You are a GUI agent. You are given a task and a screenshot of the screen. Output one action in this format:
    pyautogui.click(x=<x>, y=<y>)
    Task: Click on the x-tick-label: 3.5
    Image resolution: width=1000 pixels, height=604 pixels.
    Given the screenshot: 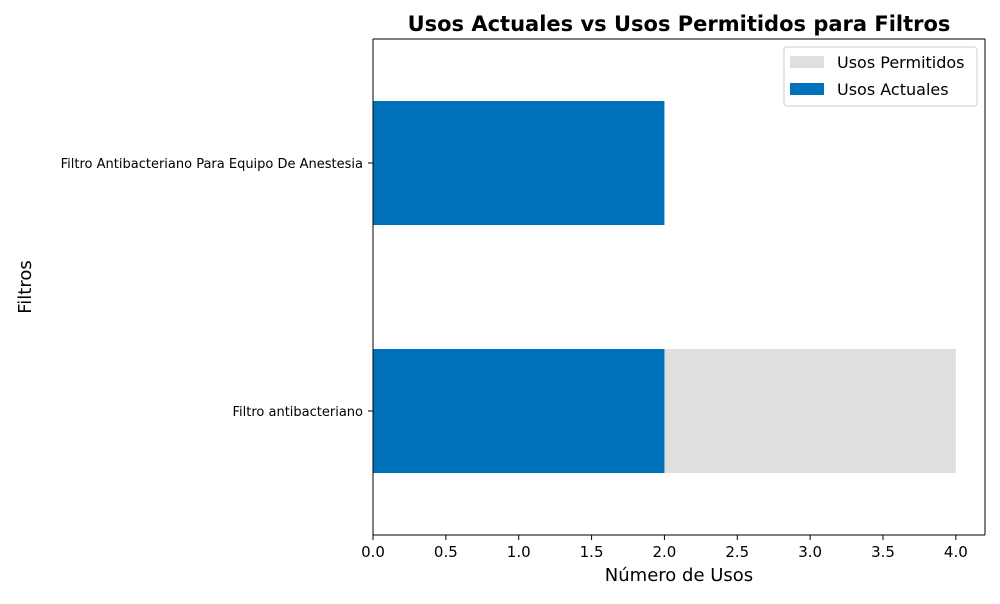 What is the action you would take?
    pyautogui.click(x=883, y=552)
    